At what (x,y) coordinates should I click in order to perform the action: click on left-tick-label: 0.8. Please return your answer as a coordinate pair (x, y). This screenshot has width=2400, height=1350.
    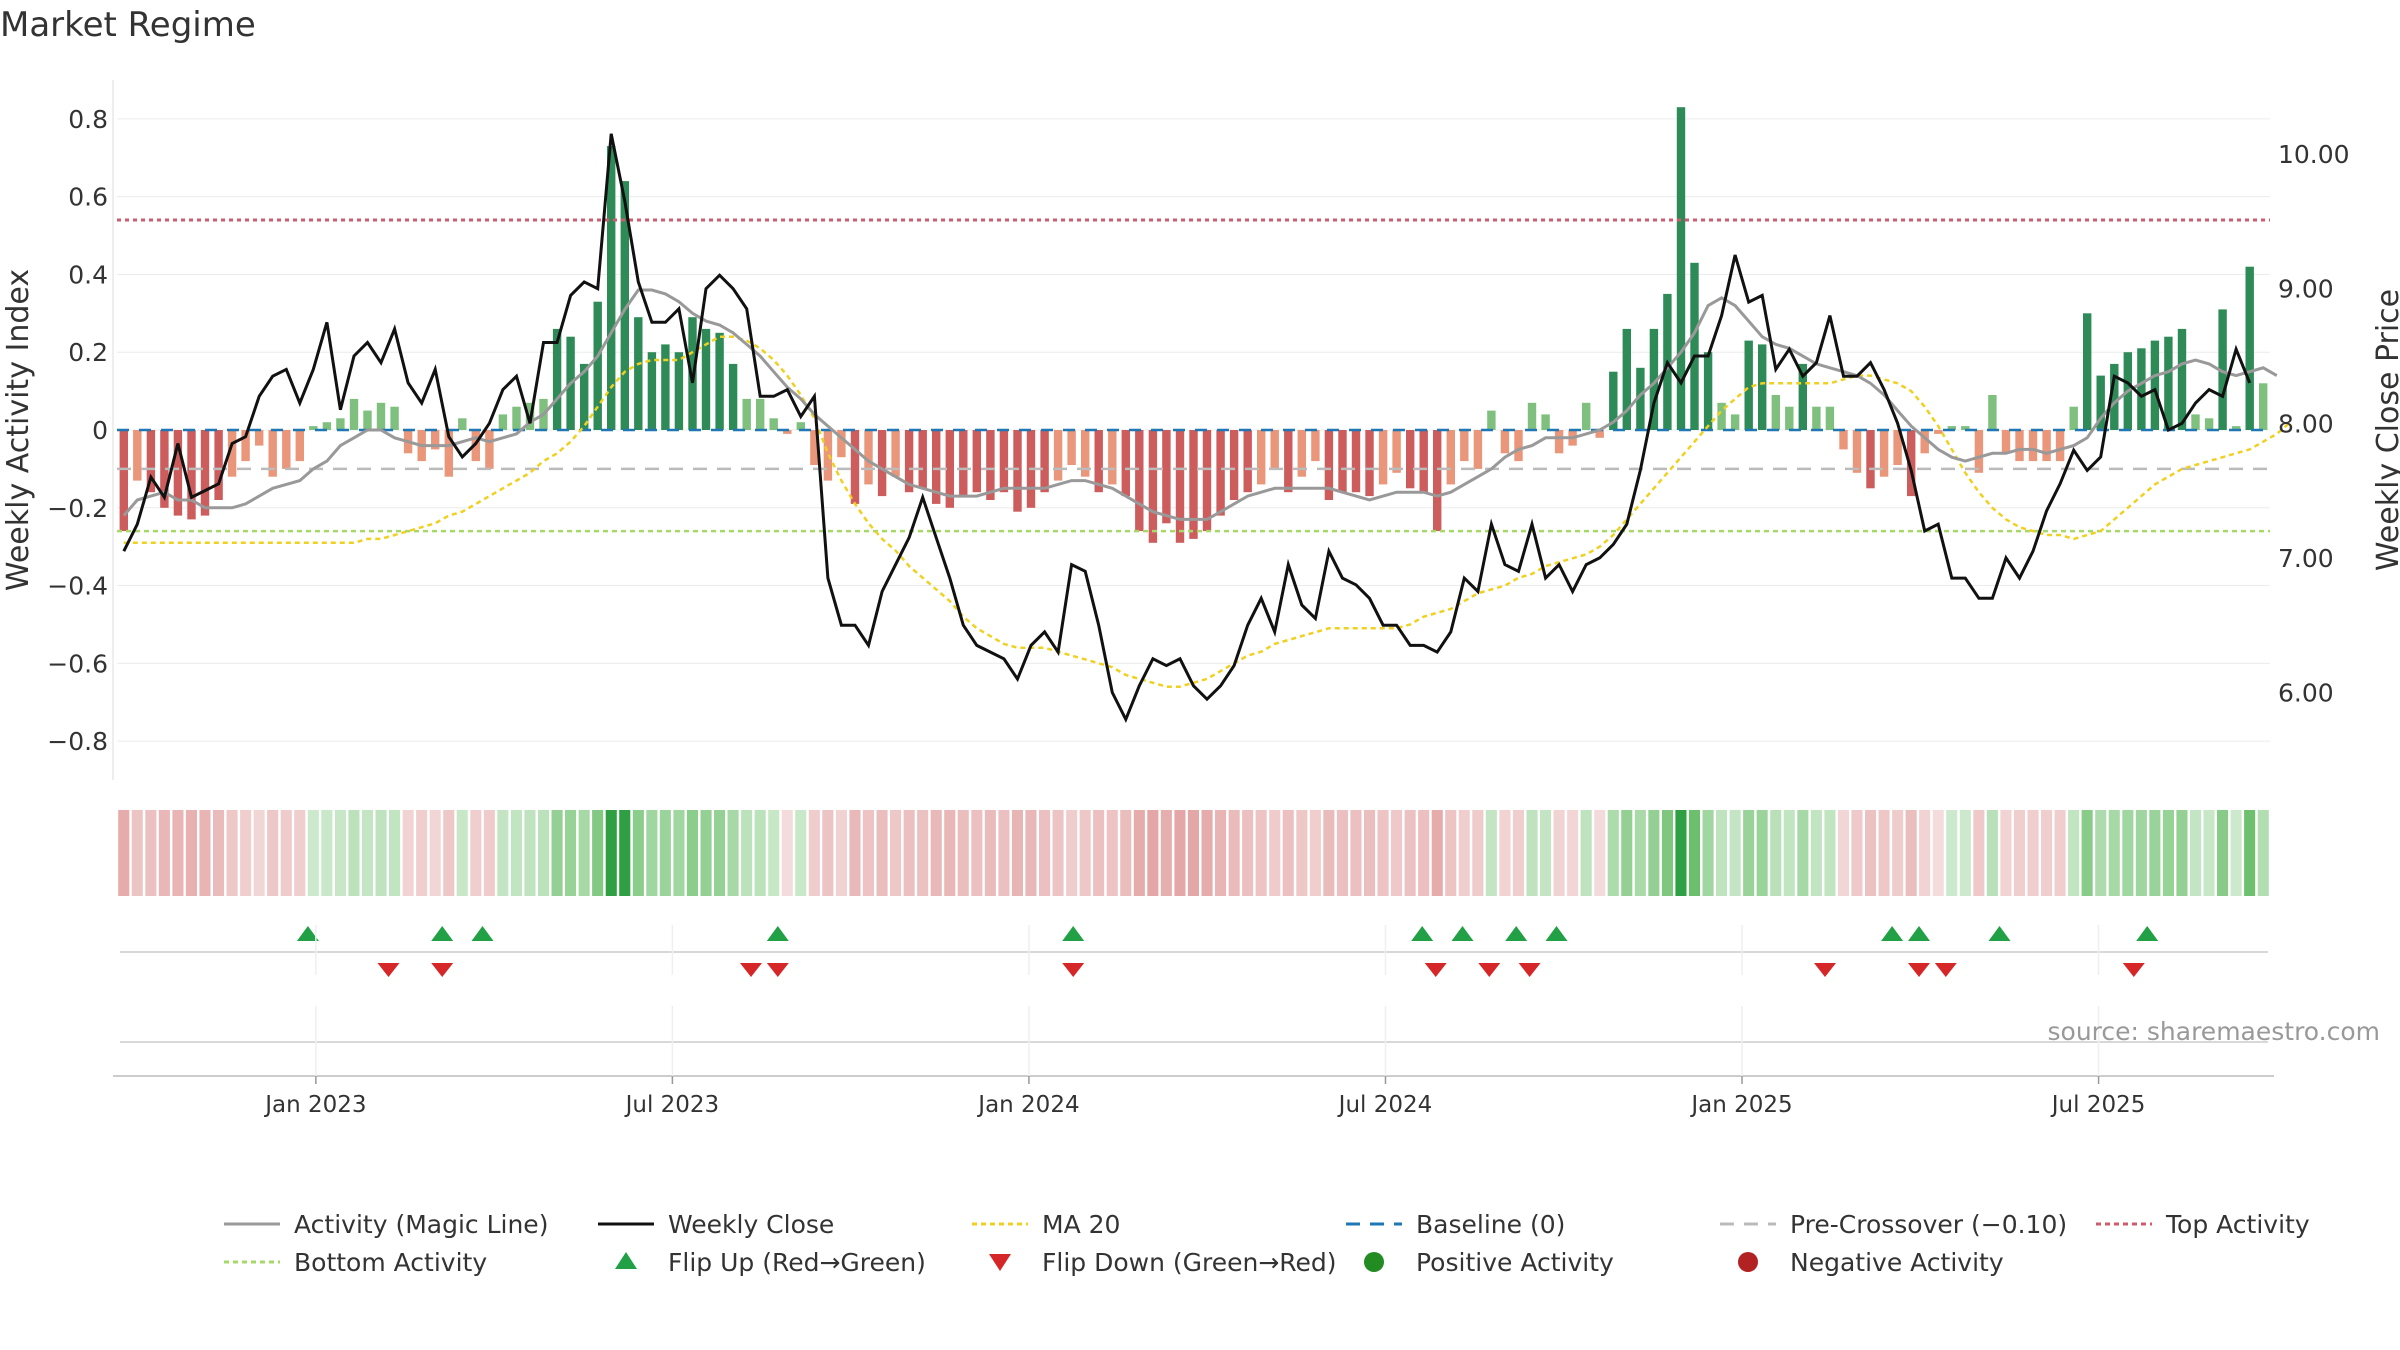
    Looking at the image, I should click on (88, 119).